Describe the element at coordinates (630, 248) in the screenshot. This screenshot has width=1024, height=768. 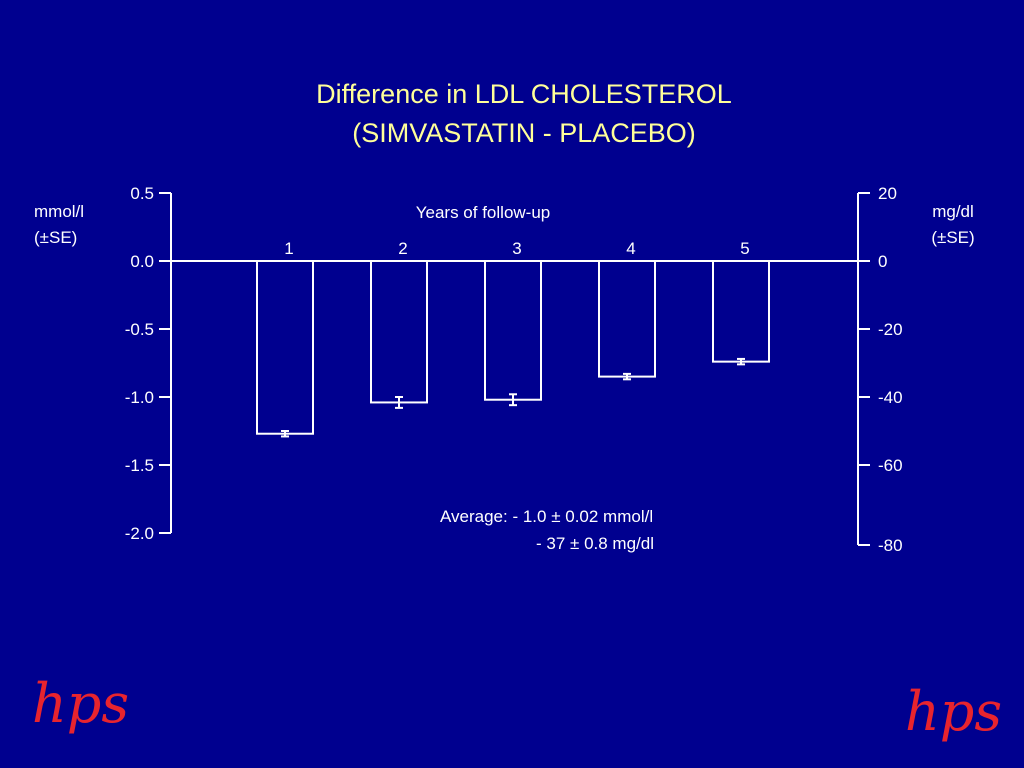
I see `category-label: 4` at that location.